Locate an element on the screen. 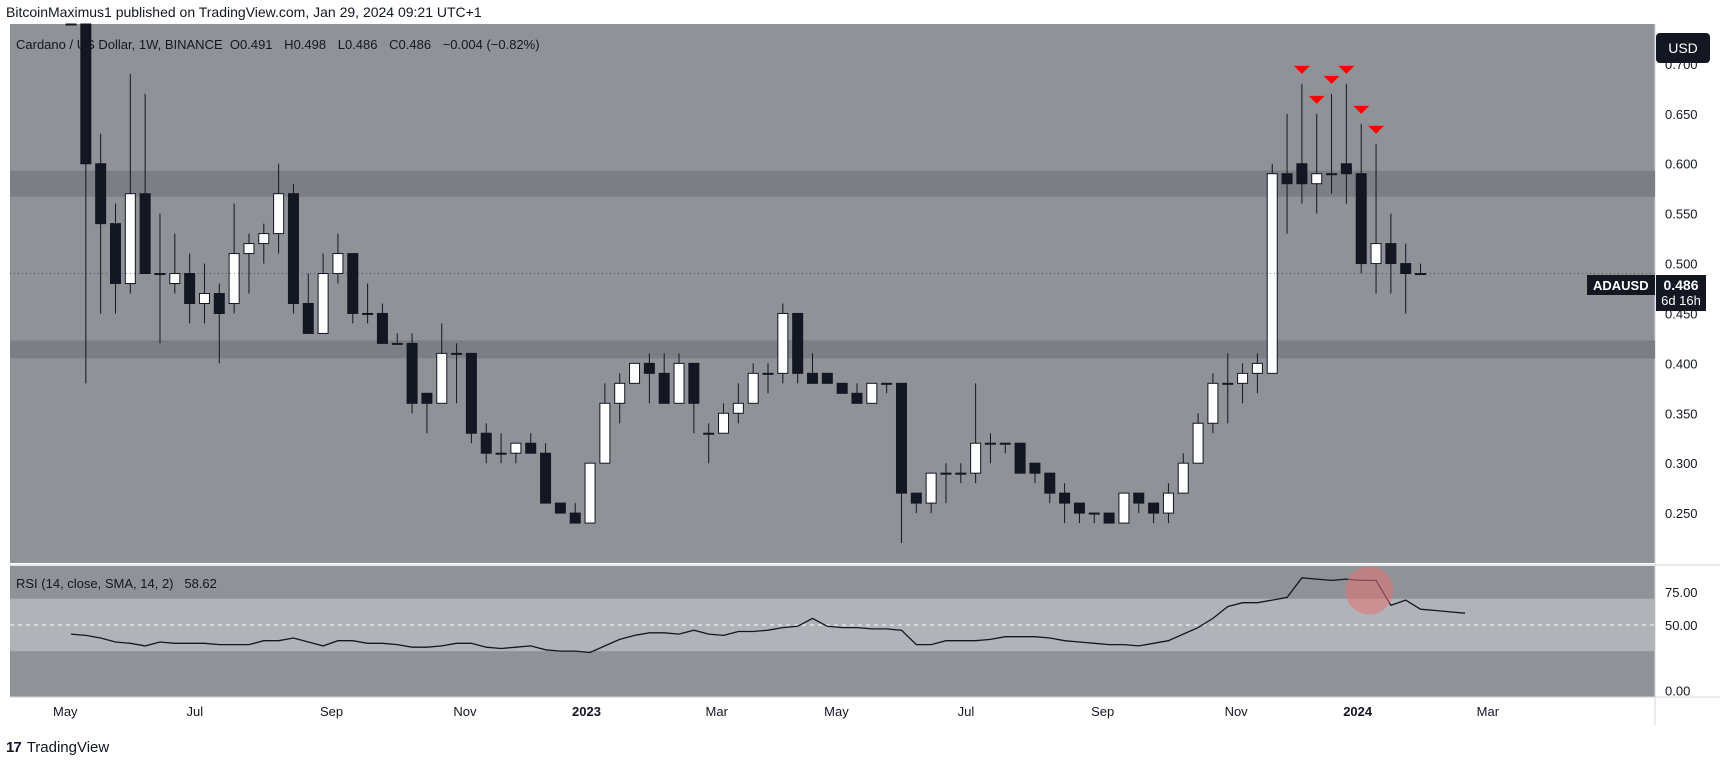 The image size is (1720, 763). price-tick-label: 0.400 is located at coordinates (1681, 363).